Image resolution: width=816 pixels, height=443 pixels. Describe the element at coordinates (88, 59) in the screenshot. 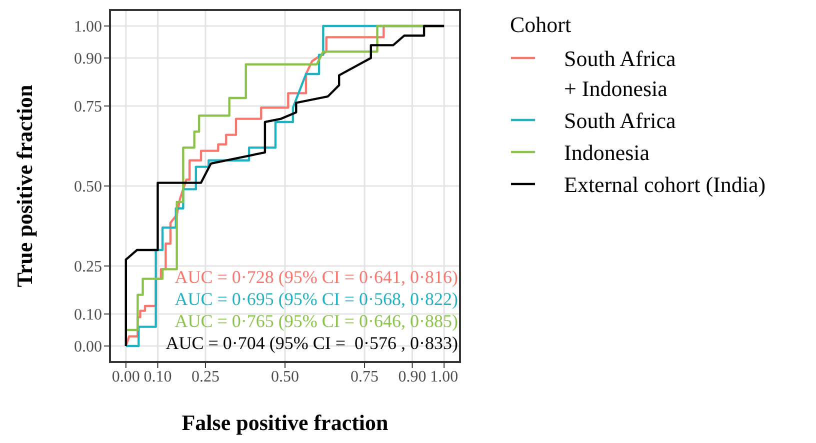

I see `y-tick-label: 0.90` at that location.